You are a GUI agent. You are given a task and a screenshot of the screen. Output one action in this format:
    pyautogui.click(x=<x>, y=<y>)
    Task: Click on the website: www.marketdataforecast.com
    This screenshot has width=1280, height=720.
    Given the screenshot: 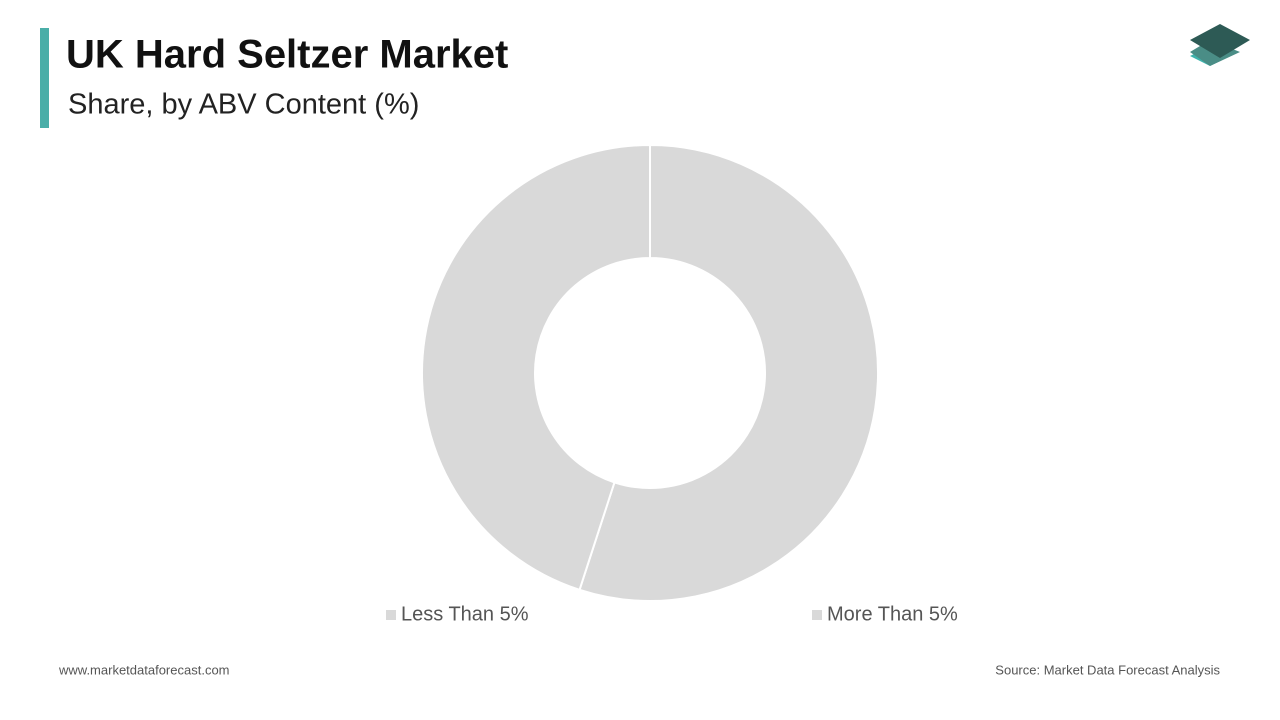 What is the action you would take?
    pyautogui.click(x=144, y=669)
    